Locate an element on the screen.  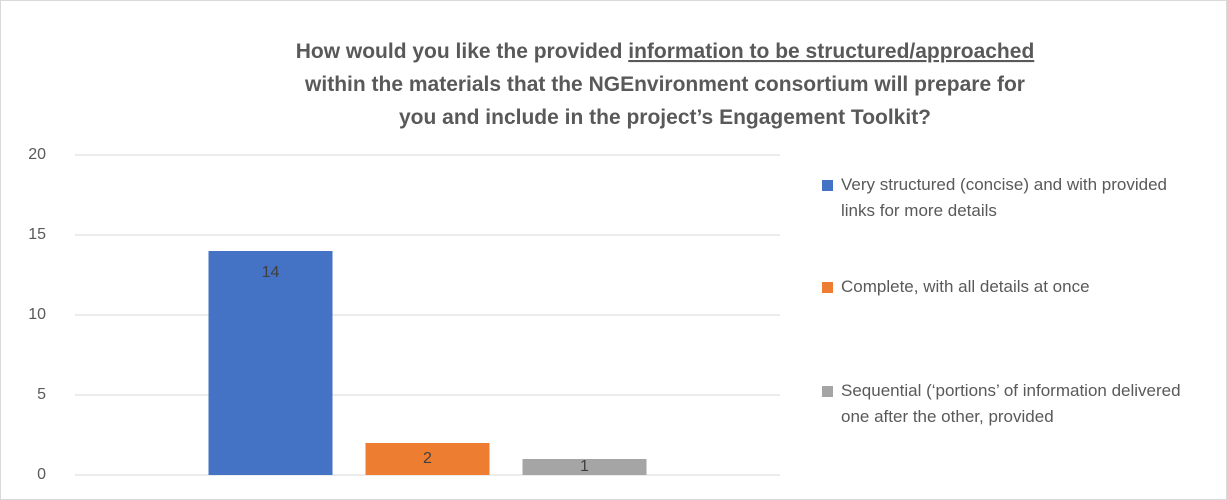
data-label: 1 is located at coordinates (584, 466).